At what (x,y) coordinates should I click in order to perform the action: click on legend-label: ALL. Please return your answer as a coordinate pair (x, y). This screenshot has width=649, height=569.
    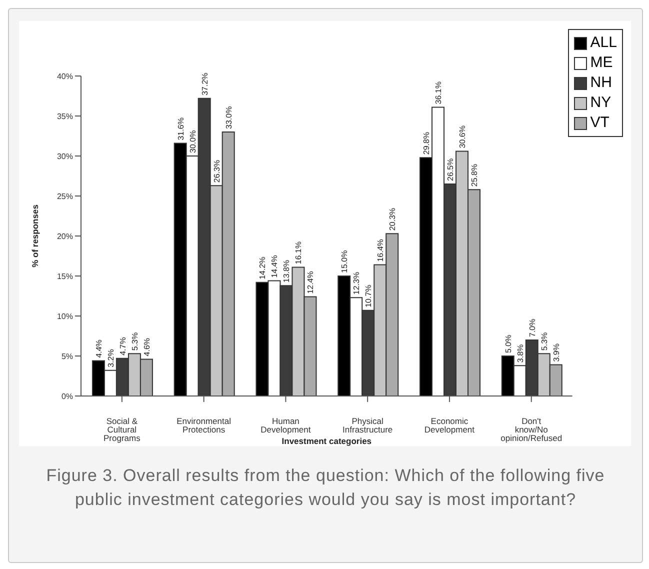
    Looking at the image, I should click on (603, 43).